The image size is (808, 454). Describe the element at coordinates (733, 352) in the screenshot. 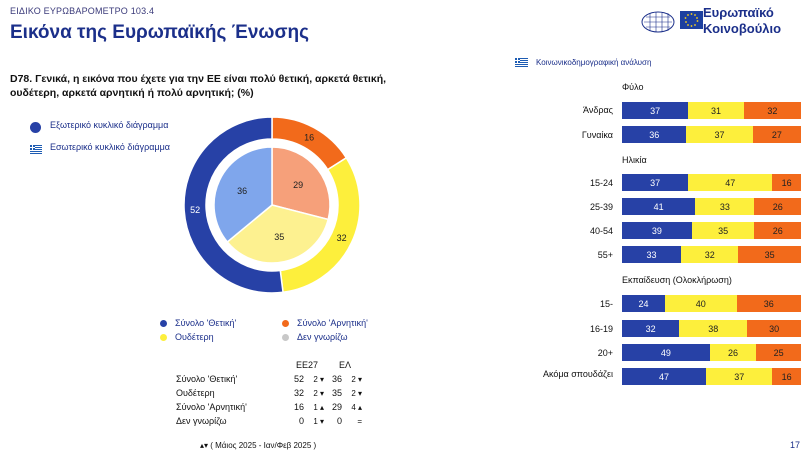

I see `bar-segment-neutral: 26` at that location.